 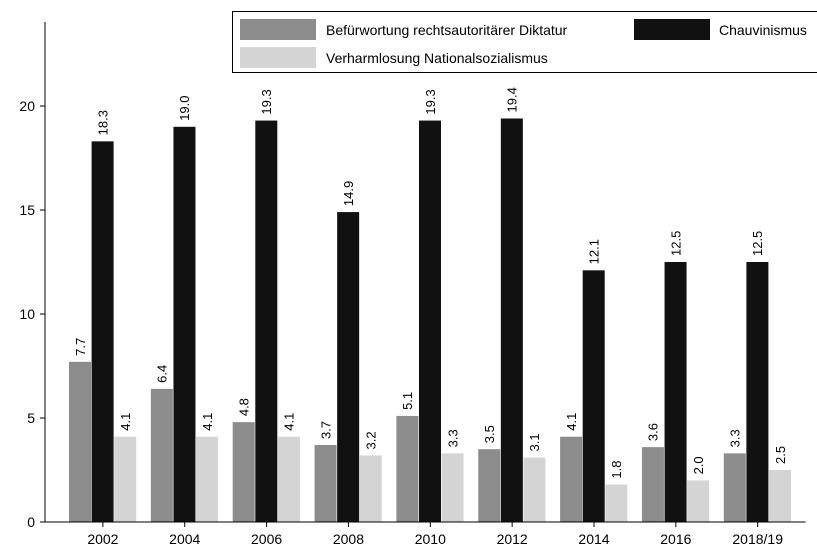 What do you see at coordinates (325, 430) in the screenshot?
I see `data-label: 3.7` at bounding box center [325, 430].